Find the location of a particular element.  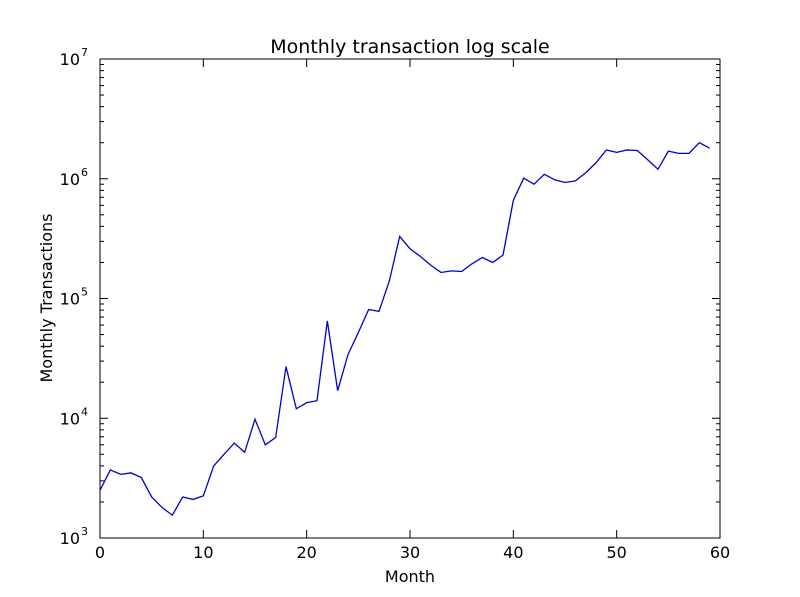

y-tick-exponent: 7 is located at coordinates (84, 52).